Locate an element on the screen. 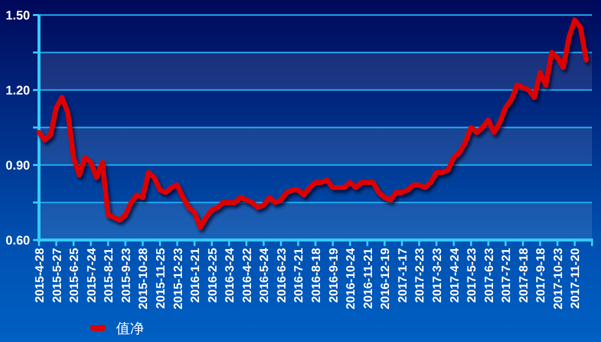  x-tick-label: 2016-10-24 is located at coordinates (351, 279).